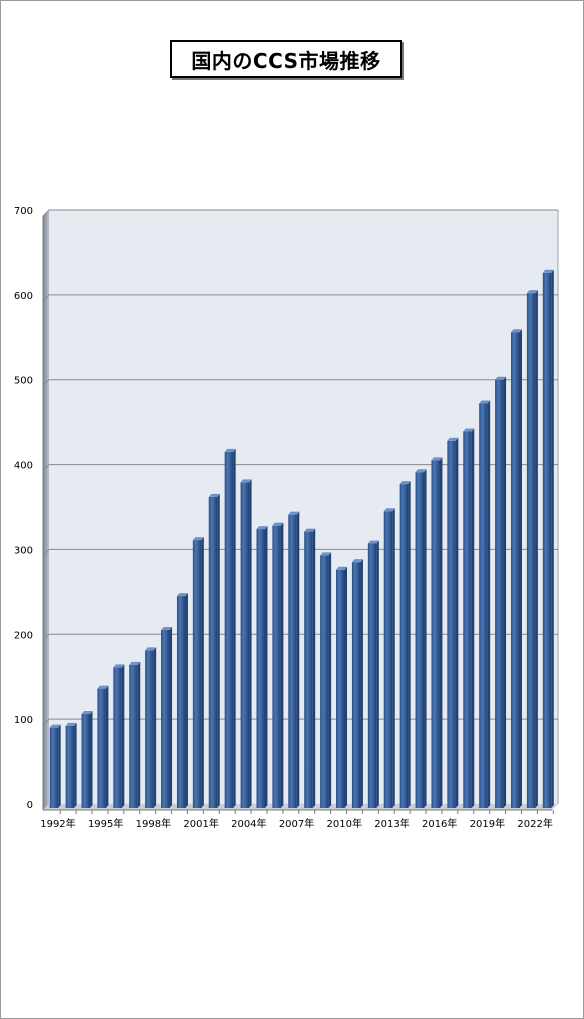  Describe the element at coordinates (57, 823) in the screenshot. I see `x-tick-label: 1992年` at that location.